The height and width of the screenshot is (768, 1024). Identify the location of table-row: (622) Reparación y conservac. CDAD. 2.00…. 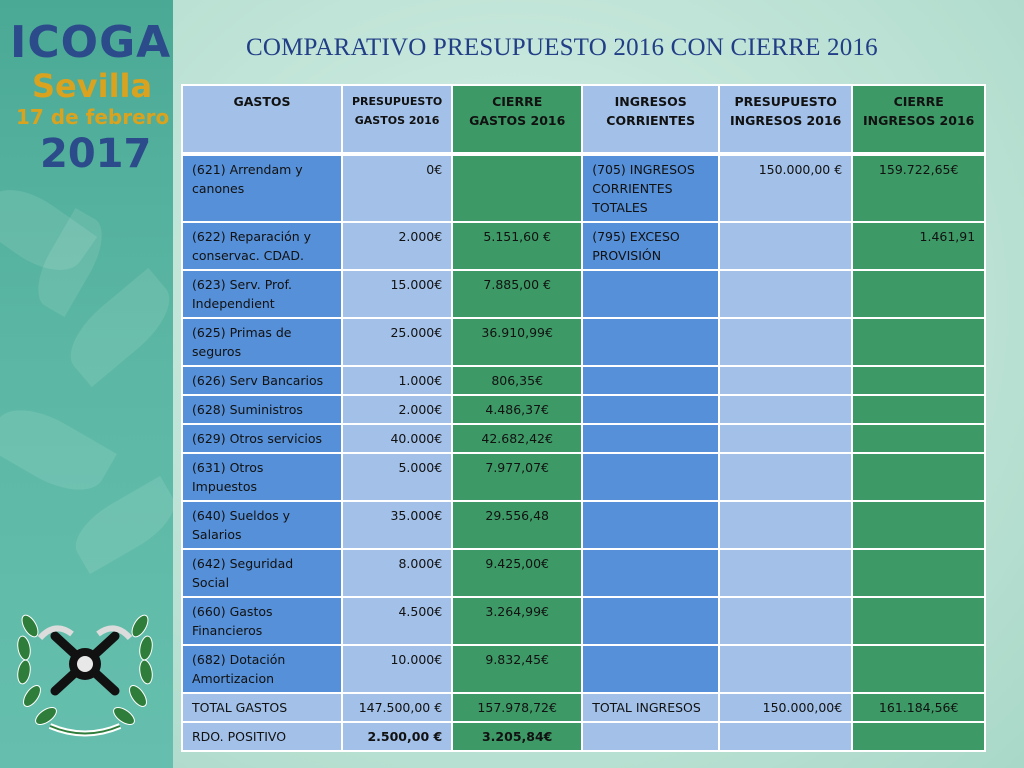
(584, 246).